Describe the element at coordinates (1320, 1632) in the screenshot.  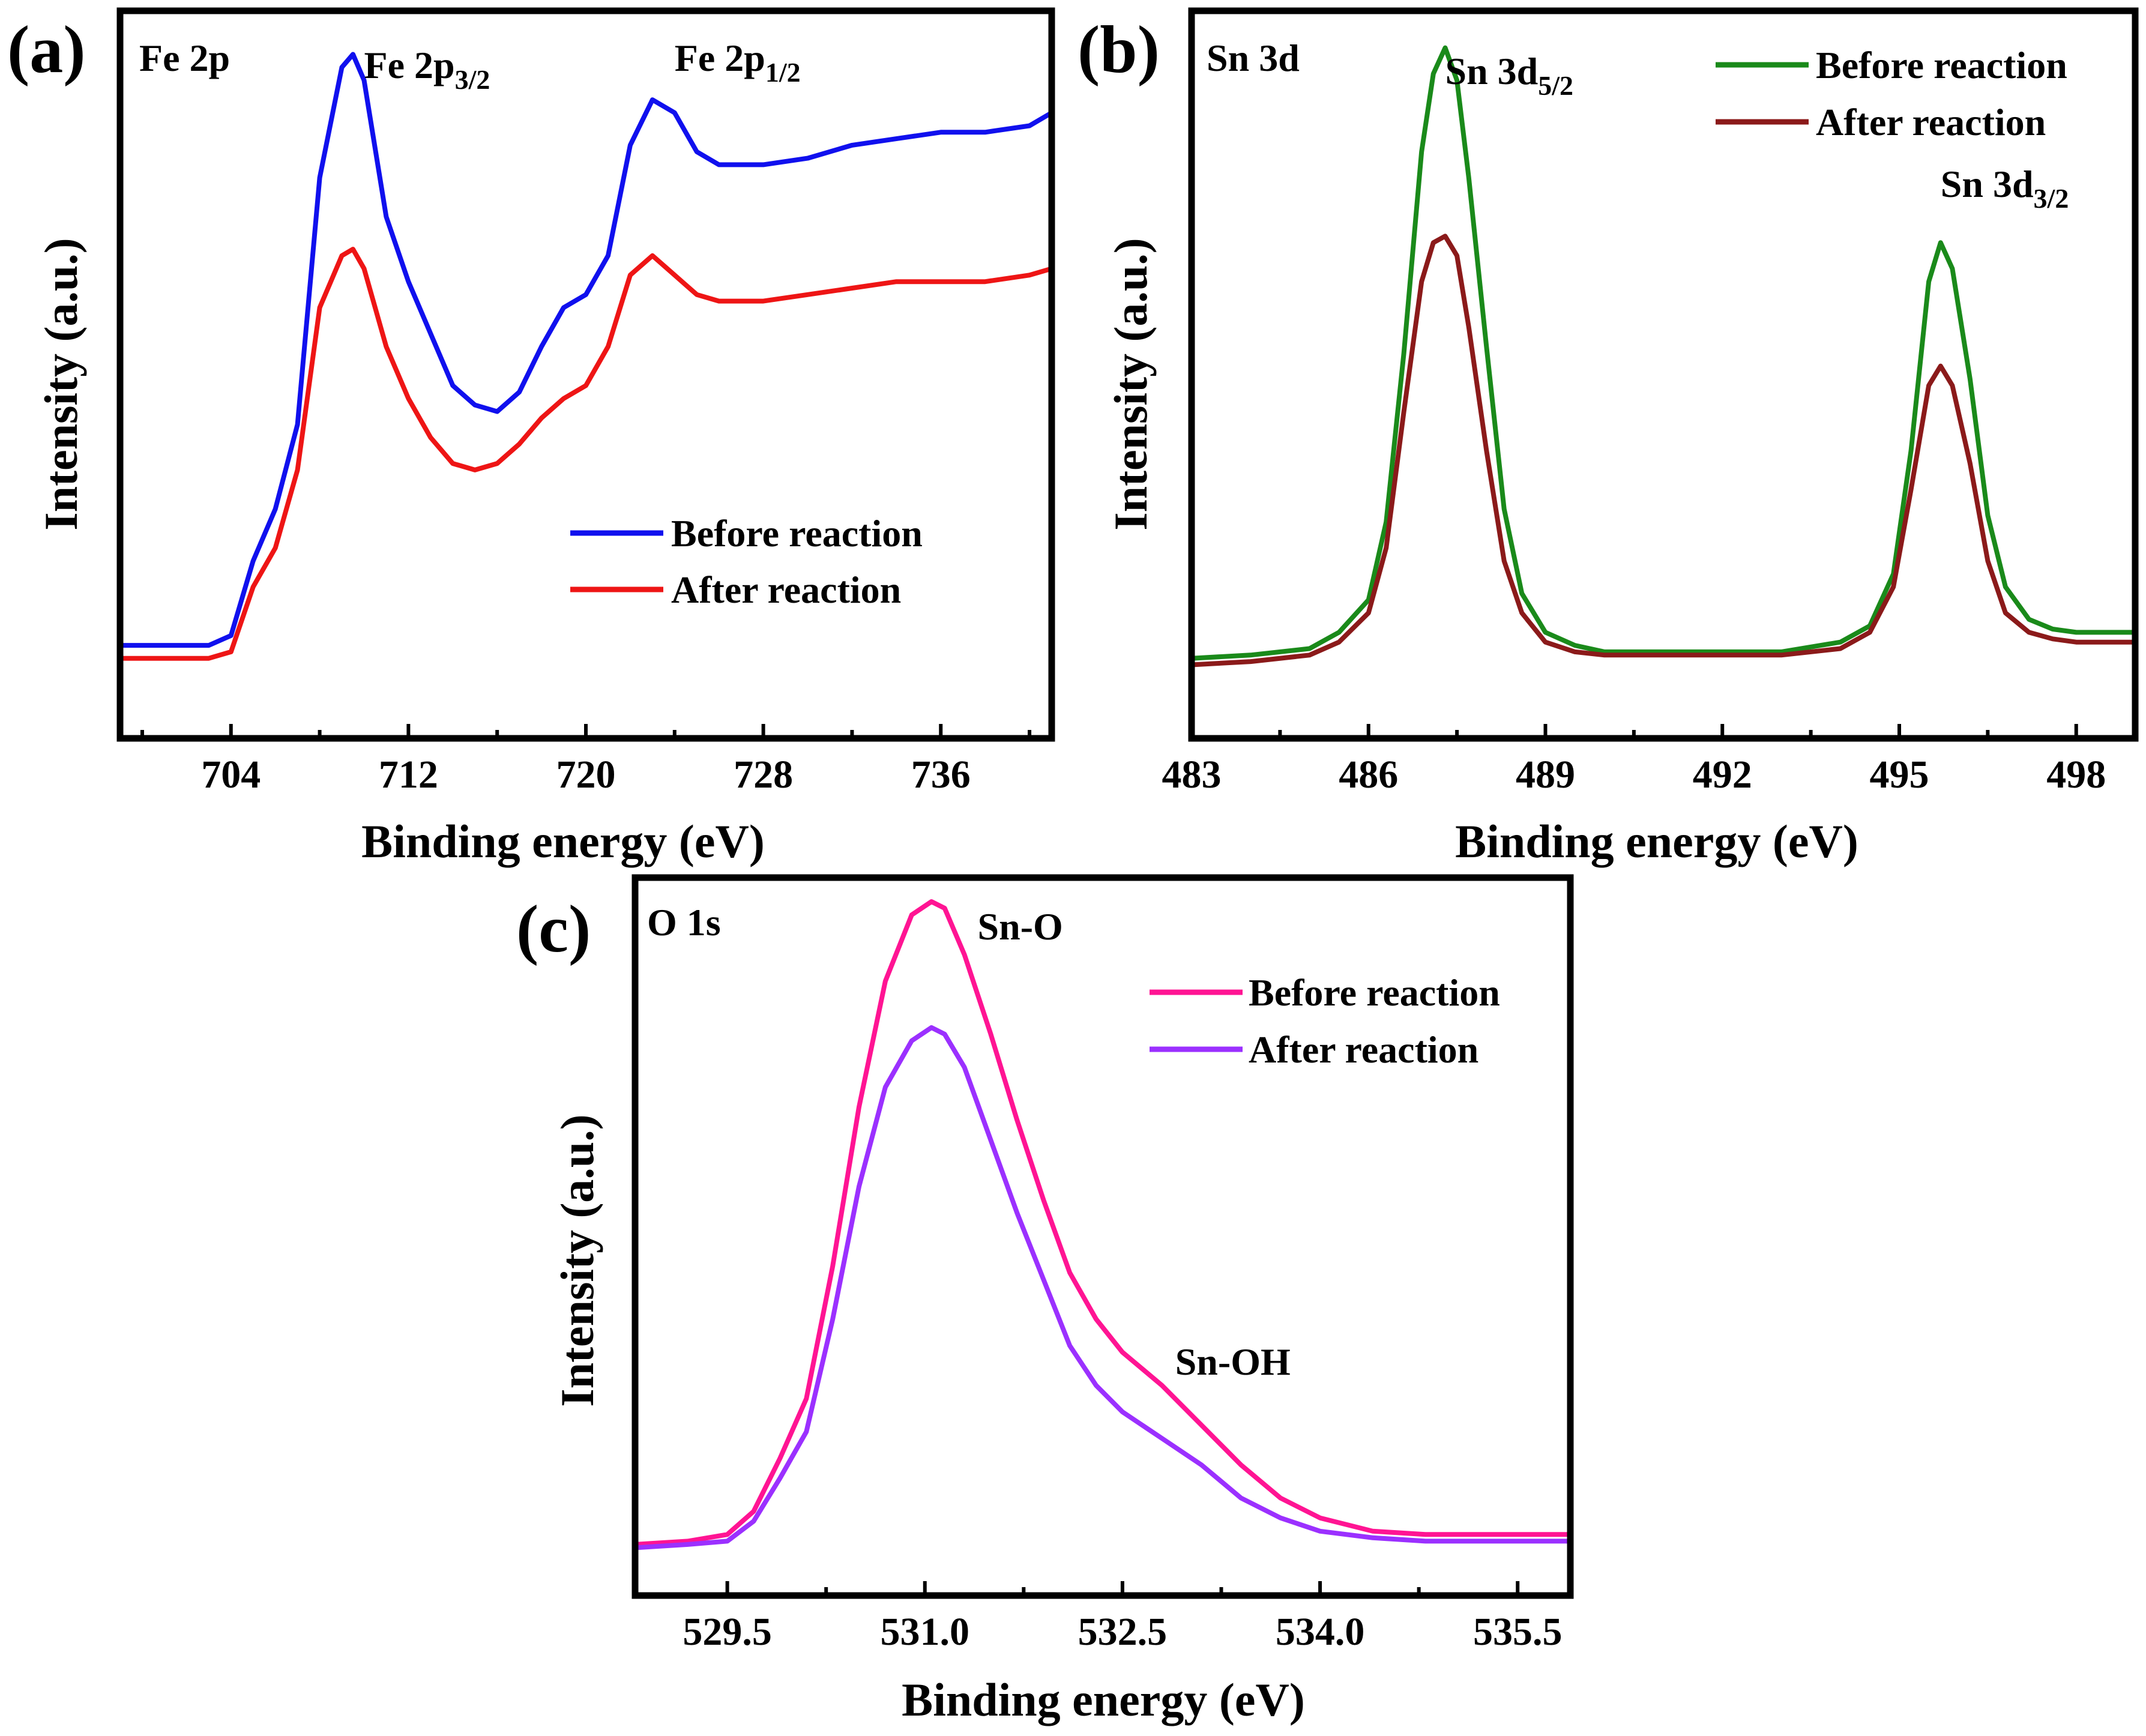
I see `x-tick-label-c: 534.0` at that location.